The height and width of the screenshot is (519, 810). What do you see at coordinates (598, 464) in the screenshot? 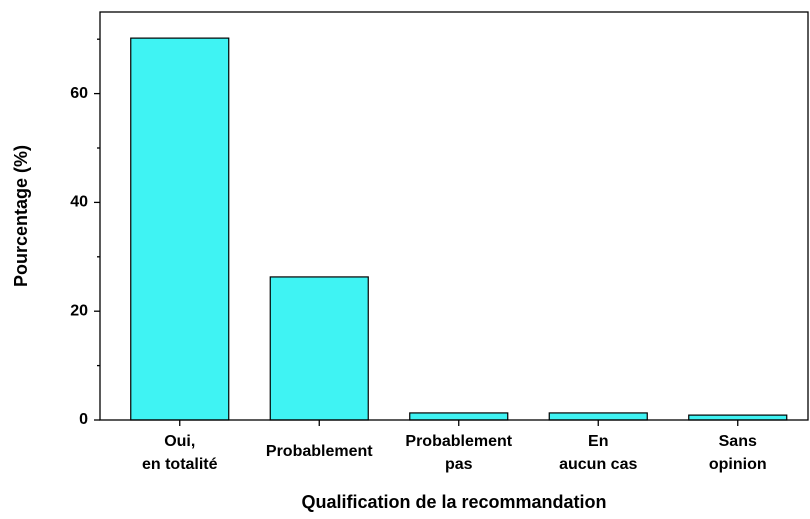
I see `x-tick-label: aucun cas` at bounding box center [598, 464].